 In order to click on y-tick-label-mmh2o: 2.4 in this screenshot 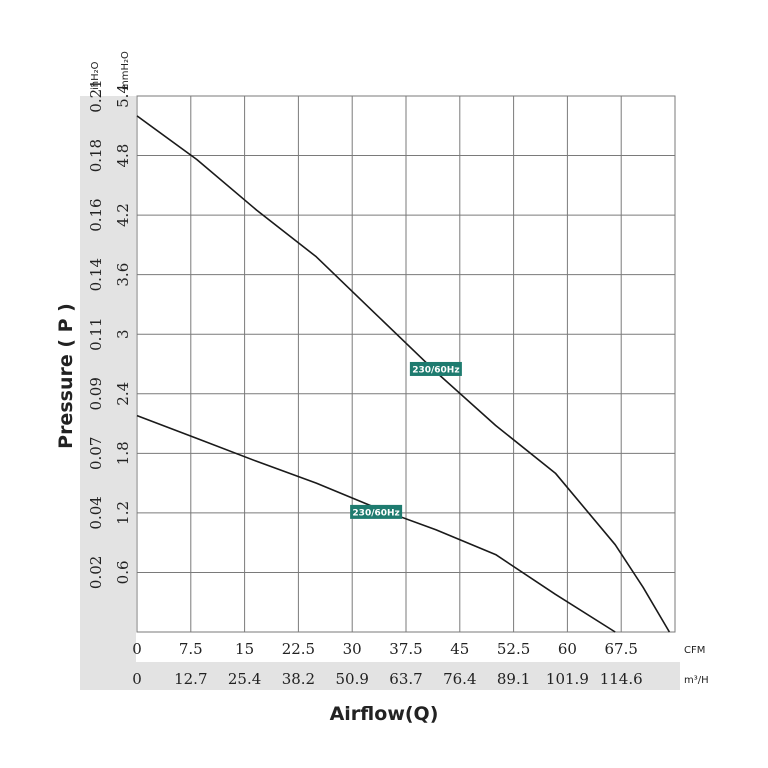, I will do `click(123, 394)`.